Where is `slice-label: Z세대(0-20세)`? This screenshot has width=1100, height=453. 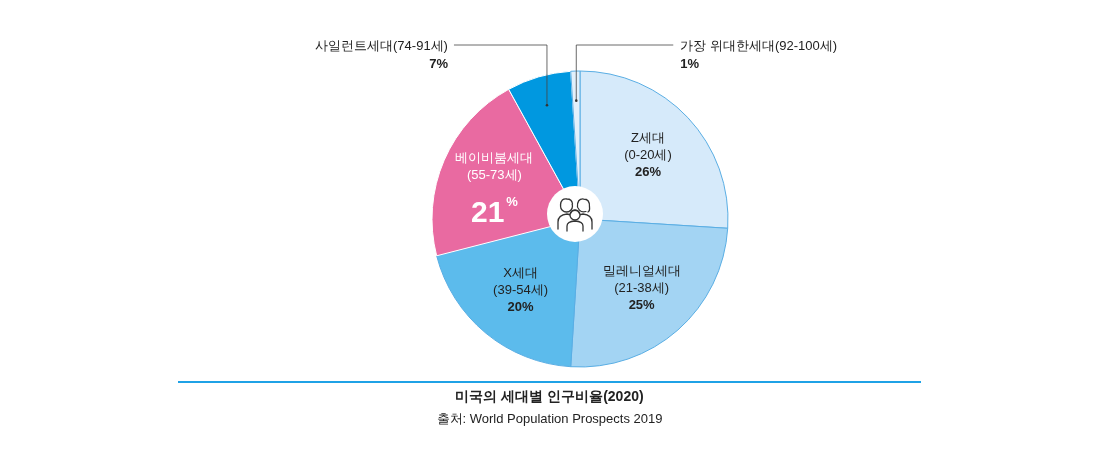
slice-label: Z세대(0-20세) is located at coordinates (648, 145).